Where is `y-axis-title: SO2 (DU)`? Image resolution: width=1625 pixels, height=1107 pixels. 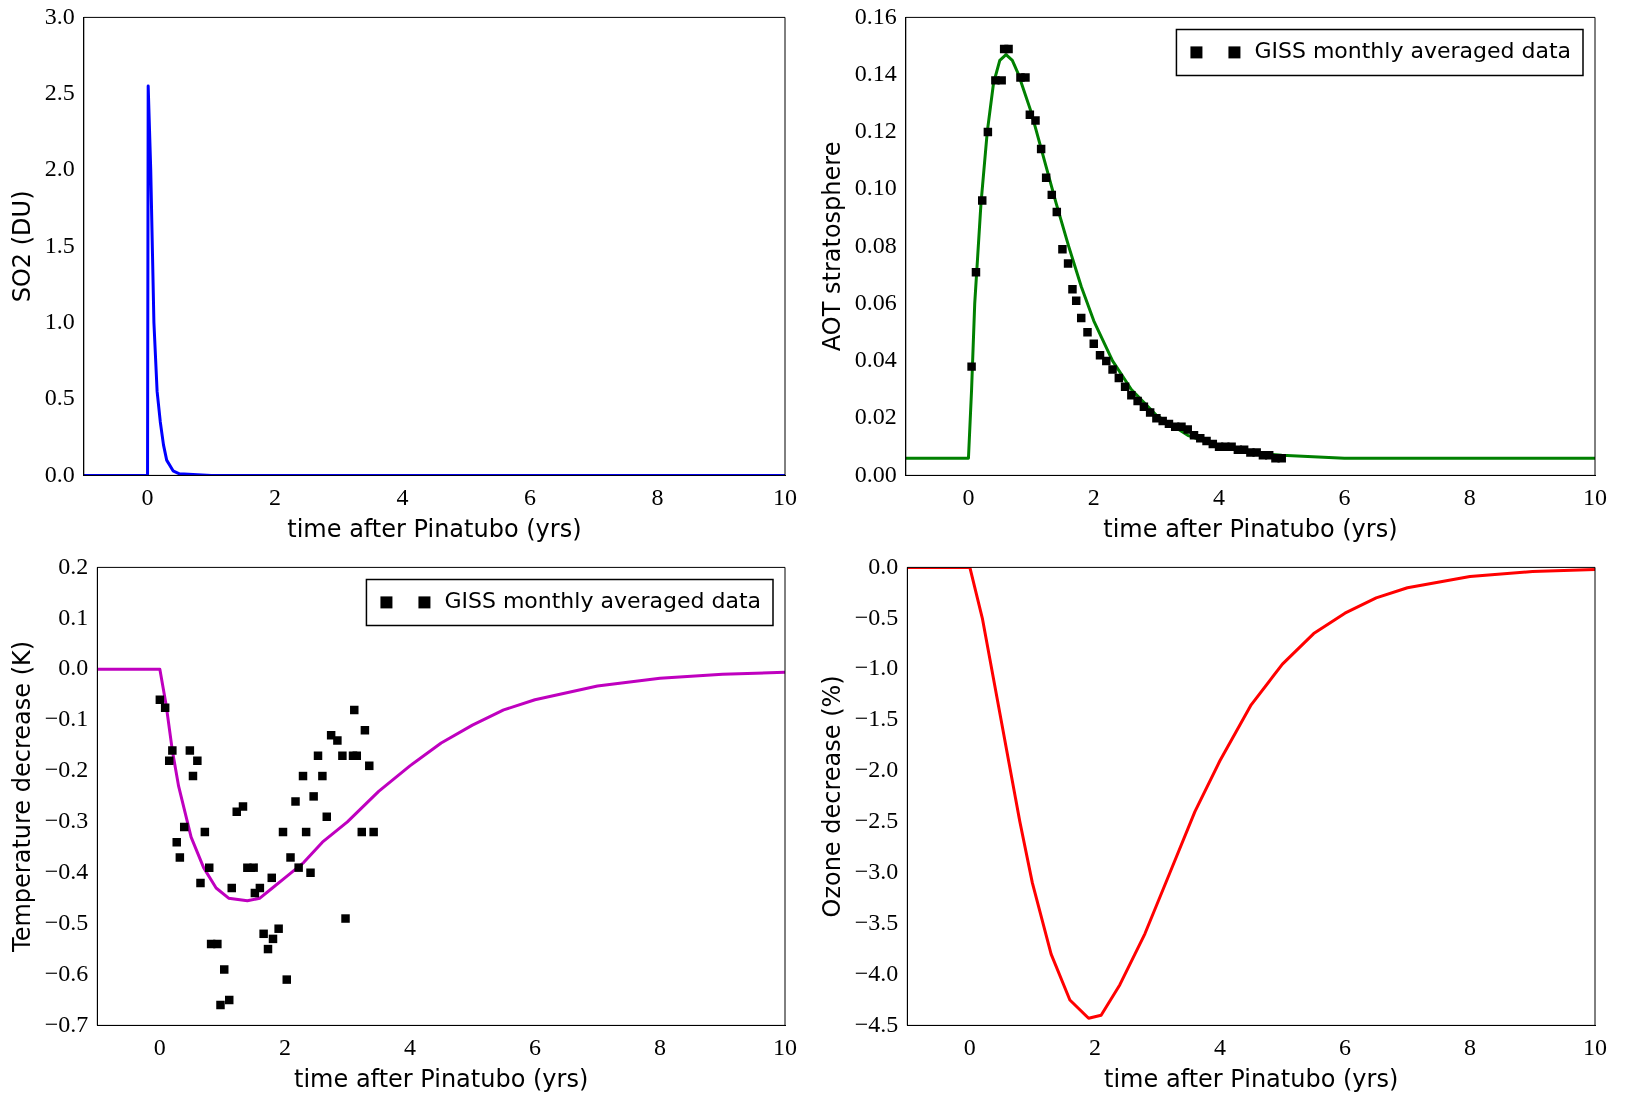 y-axis-title: SO2 (DU) is located at coordinates (21, 246).